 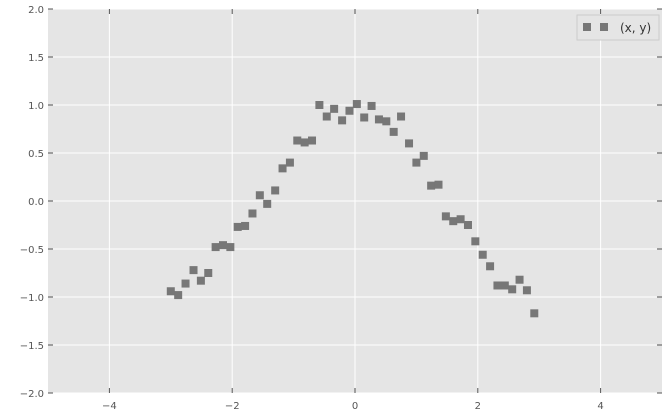 What do you see at coordinates (600, 406) in the screenshot?
I see `x-tick-label: 4` at bounding box center [600, 406].